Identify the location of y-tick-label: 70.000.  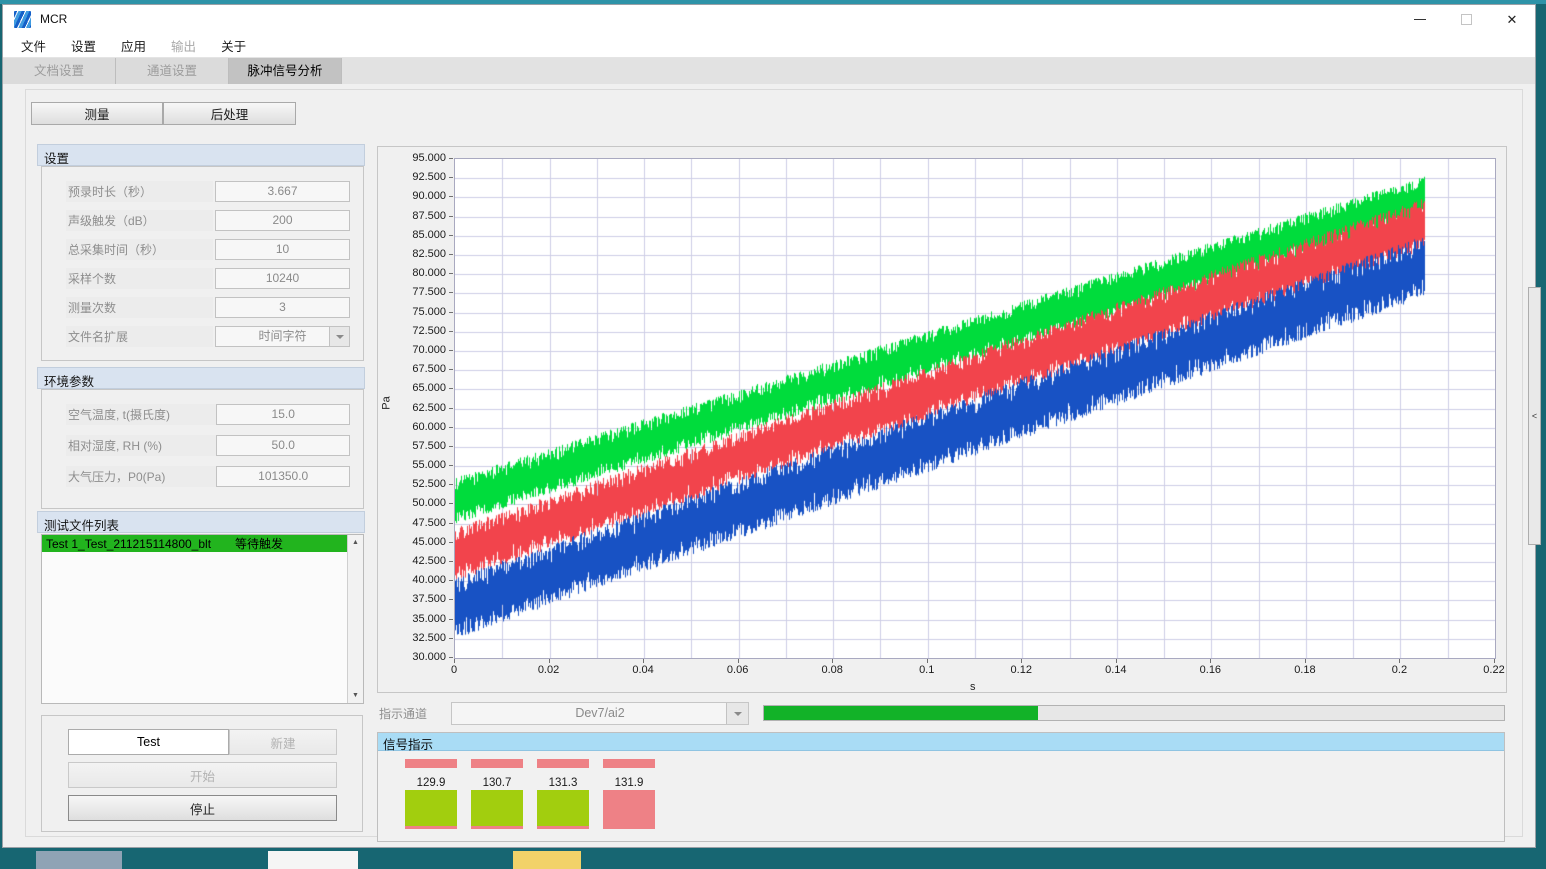
(429, 349).